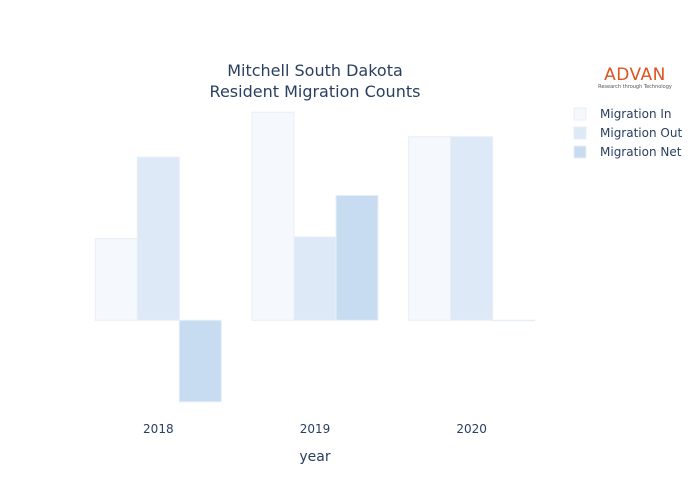 The height and width of the screenshot is (500, 700). I want to click on x-tick-label-2020: 2020, so click(471, 429).